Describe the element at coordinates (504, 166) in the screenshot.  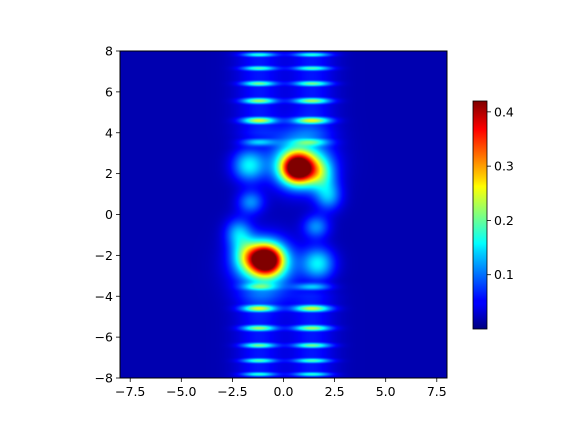
I see `colorbar-tick-label: 0.3` at that location.